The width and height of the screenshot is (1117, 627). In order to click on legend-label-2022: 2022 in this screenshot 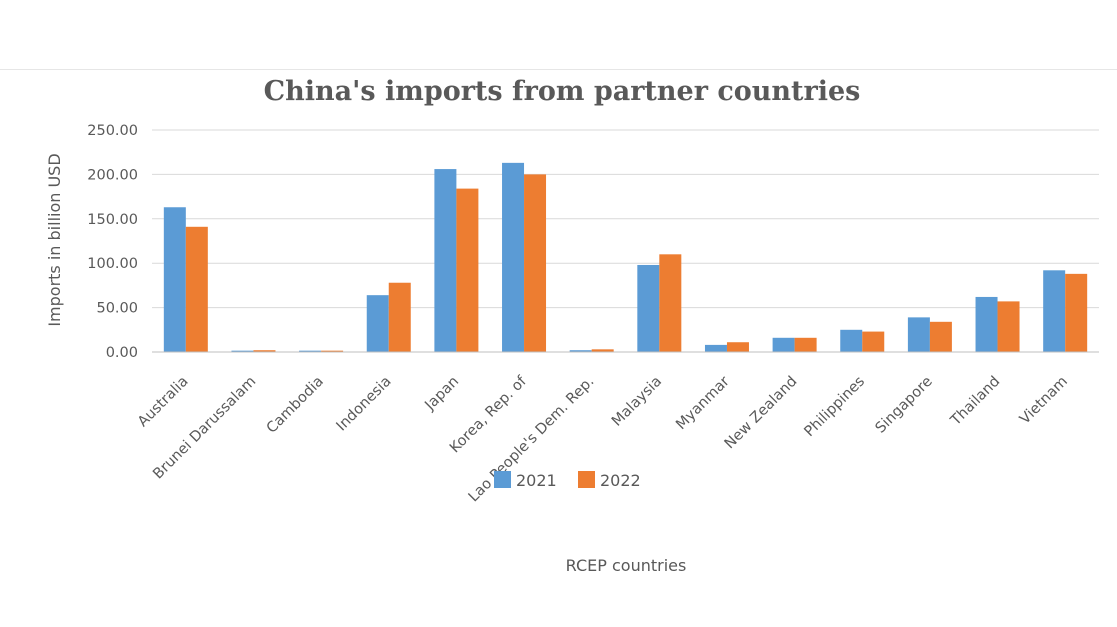, I will do `click(620, 480)`.